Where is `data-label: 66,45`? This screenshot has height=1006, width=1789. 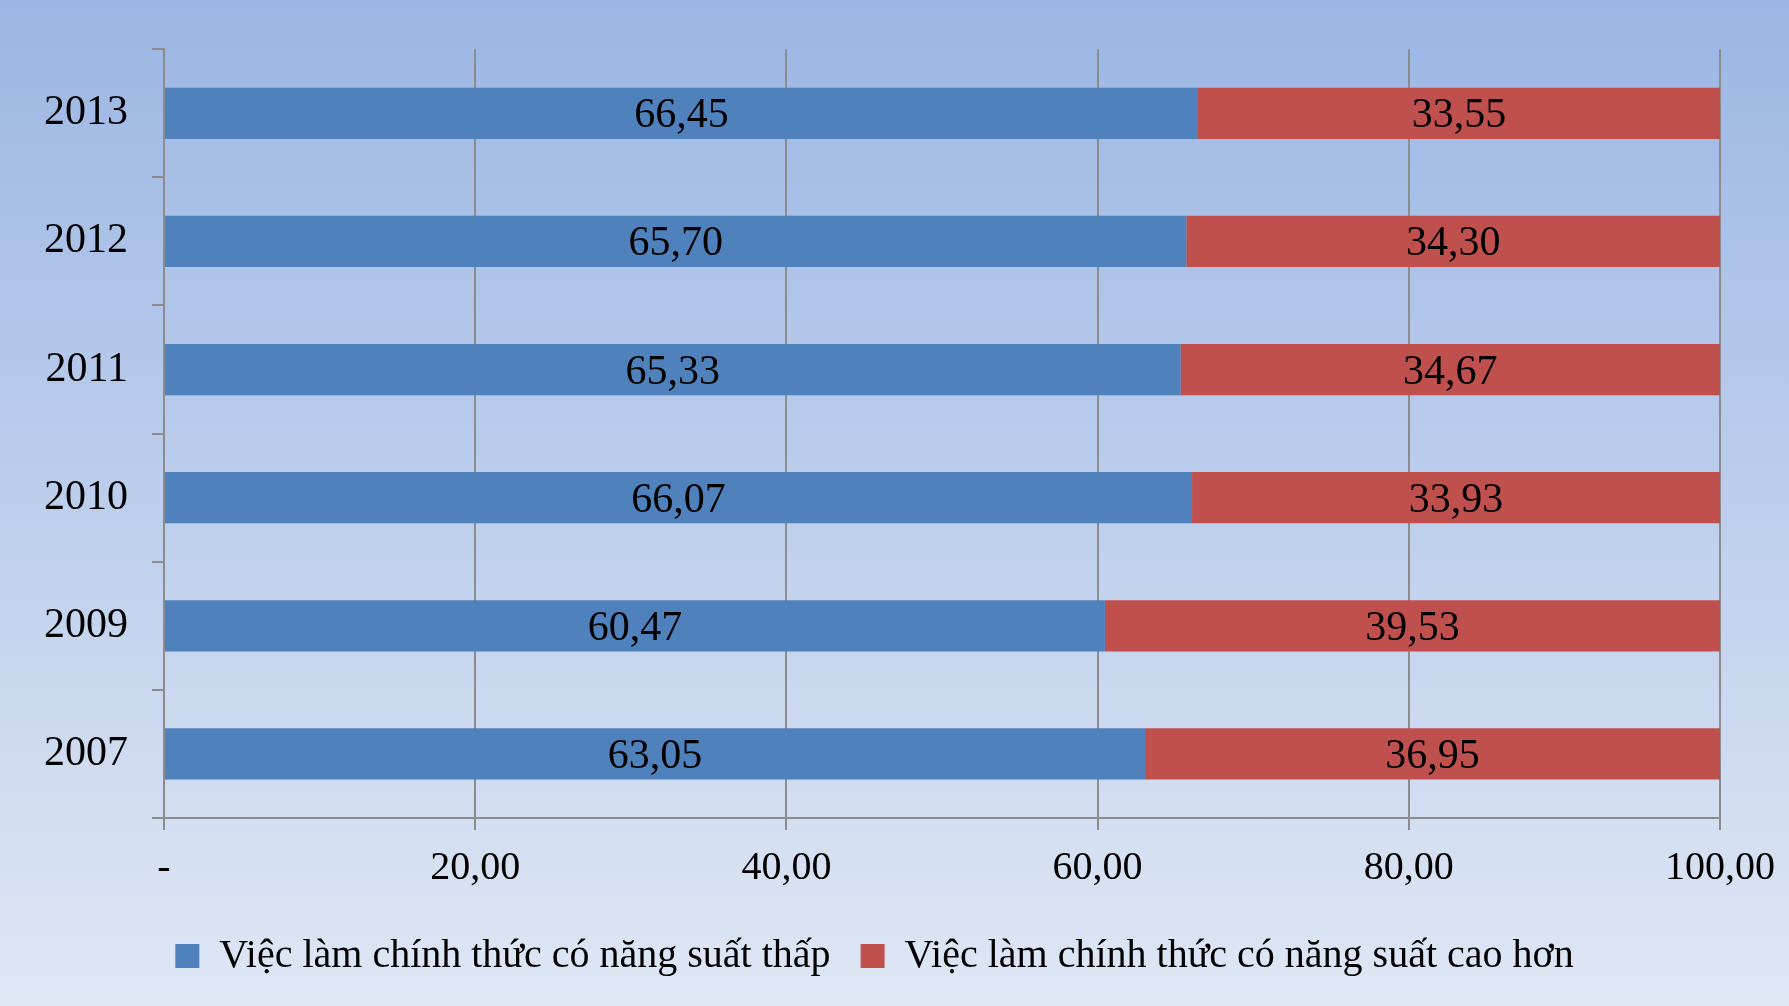 data-label: 66,45 is located at coordinates (681, 113).